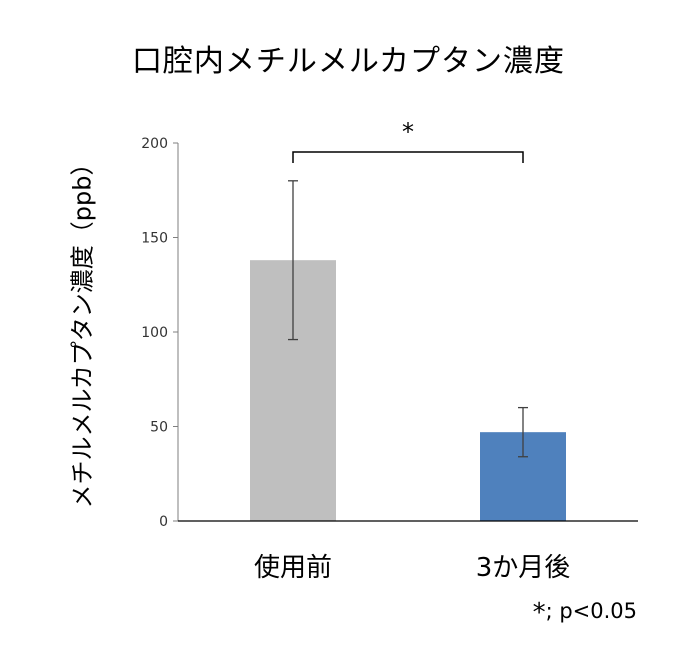 The height and width of the screenshot is (664, 697). Describe the element at coordinates (348, 61) in the screenshot. I see `chart-title: 口腔内メチルメルカプタン濃度` at that location.